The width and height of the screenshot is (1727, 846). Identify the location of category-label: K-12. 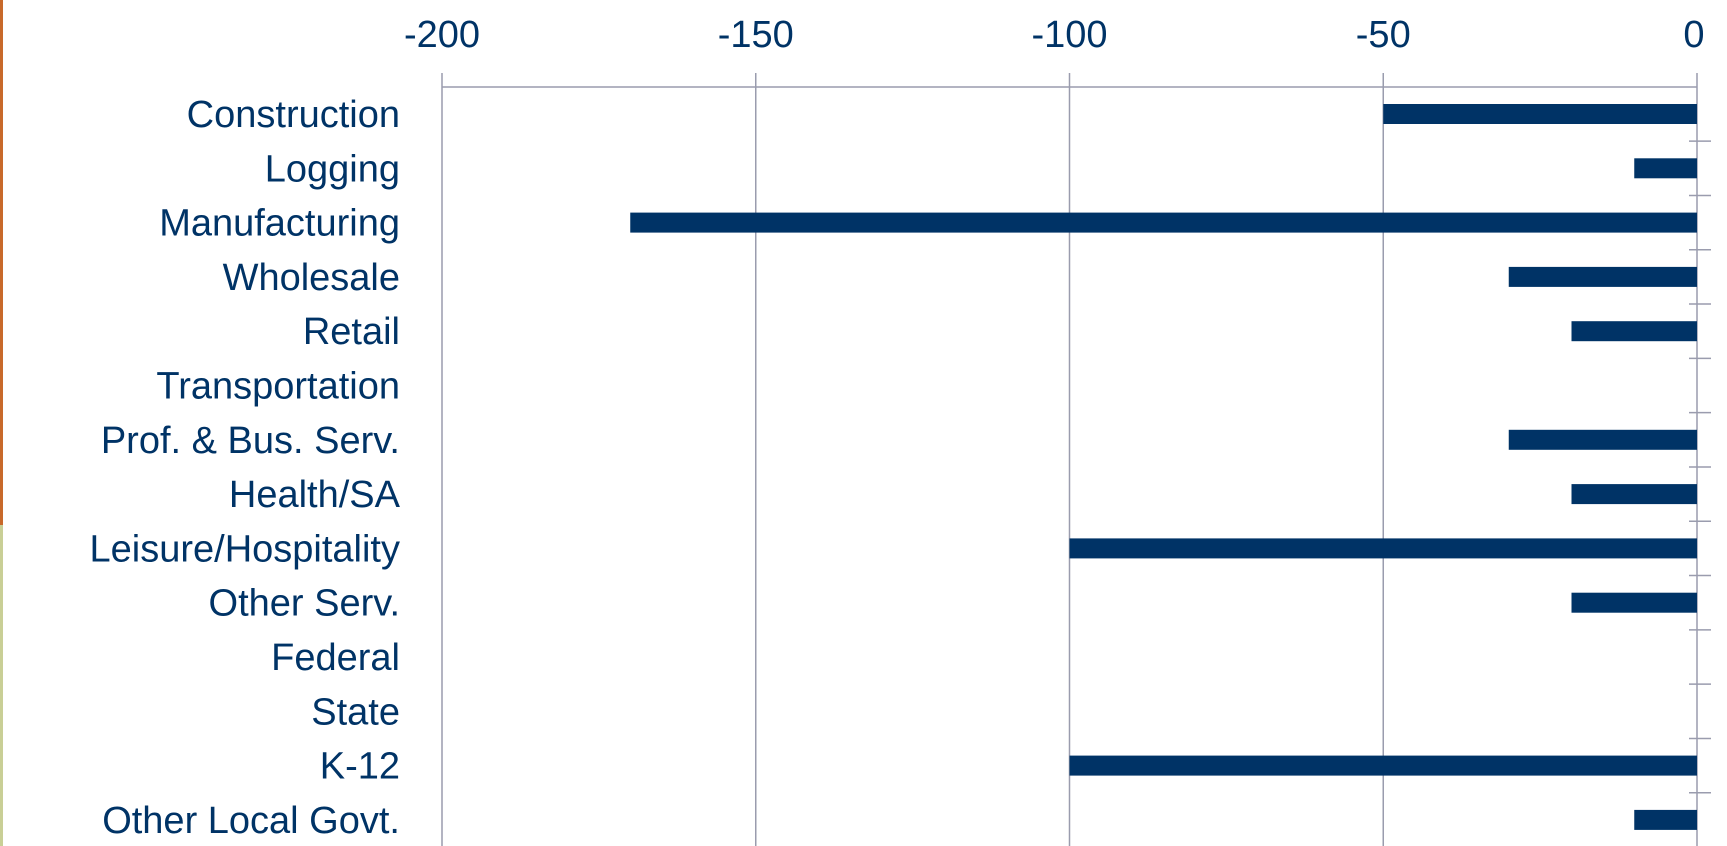
(360, 767).